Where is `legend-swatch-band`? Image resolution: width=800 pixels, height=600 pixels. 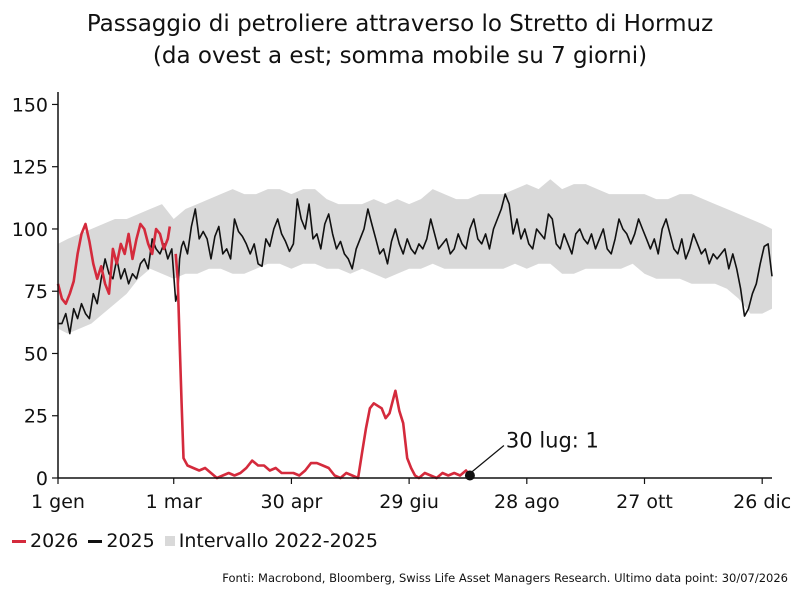 legend-swatch-band is located at coordinates (169, 541).